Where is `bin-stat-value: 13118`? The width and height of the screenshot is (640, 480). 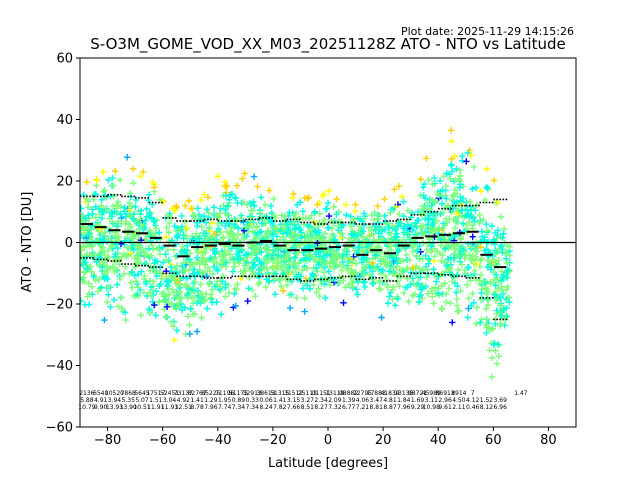
bin-stat-value: 13118 is located at coordinates (334, 393).